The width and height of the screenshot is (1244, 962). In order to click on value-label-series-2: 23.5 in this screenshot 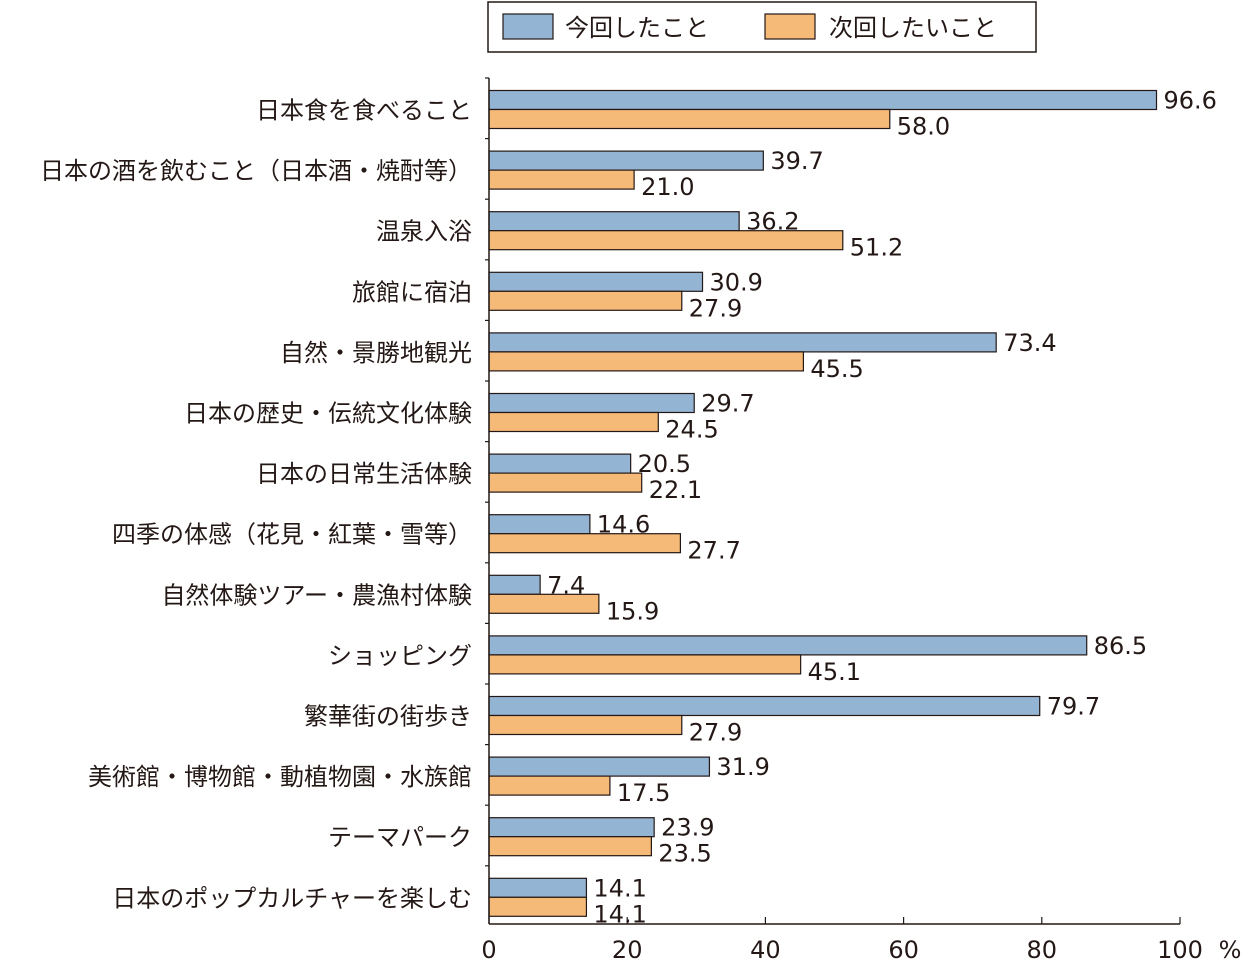, I will do `click(684, 854)`.